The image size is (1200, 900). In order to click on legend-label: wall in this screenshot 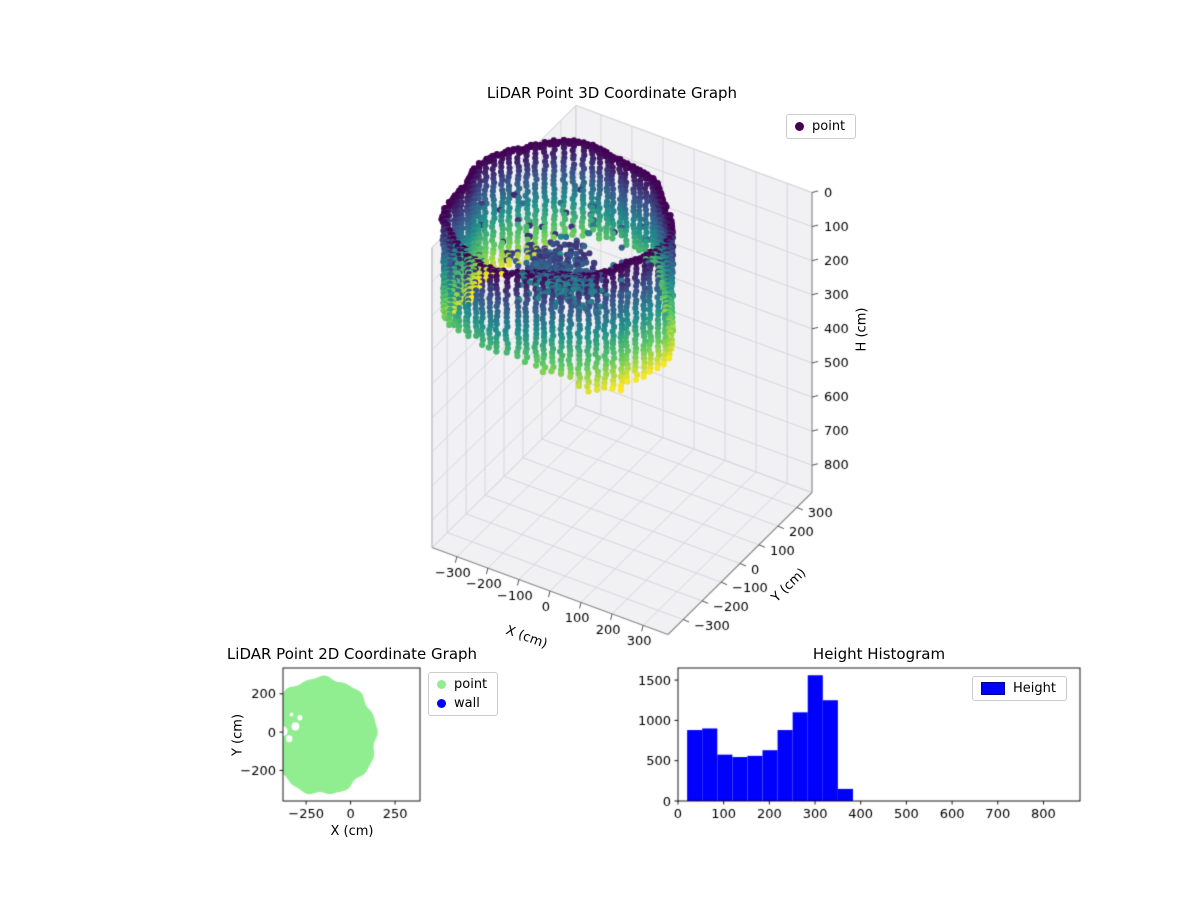, I will do `click(467, 703)`.